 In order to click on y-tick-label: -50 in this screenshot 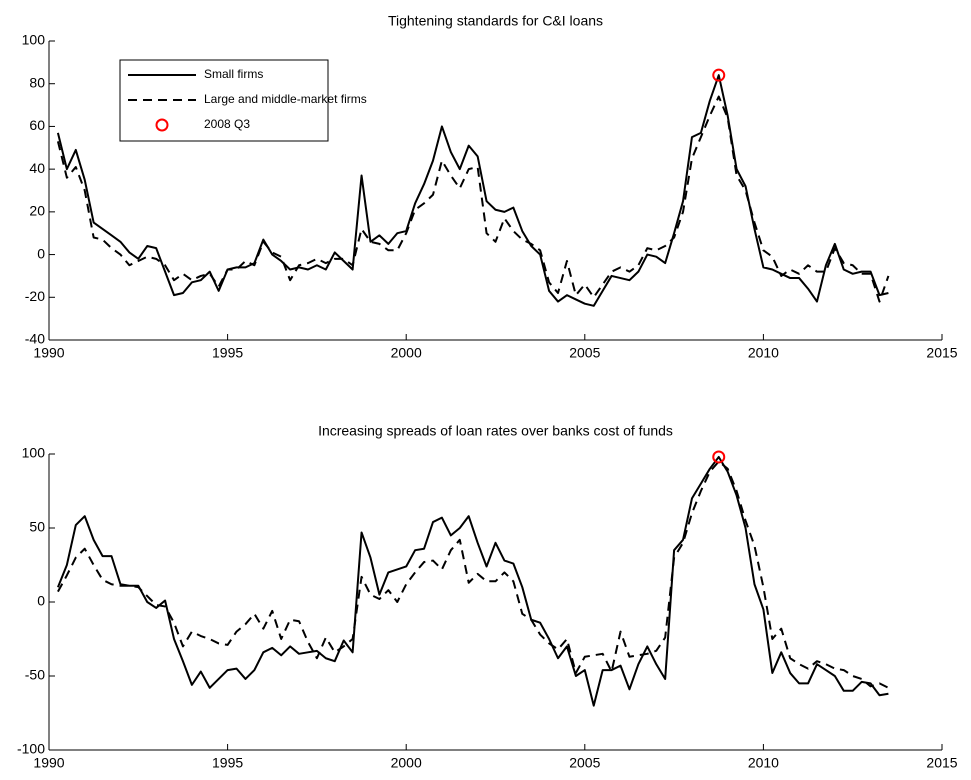, I will do `click(35, 675)`.